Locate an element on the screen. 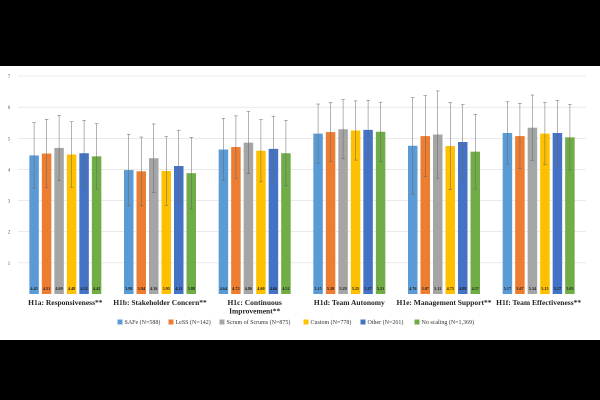  legend-item: LeSS (N=142) is located at coordinates (189, 322).